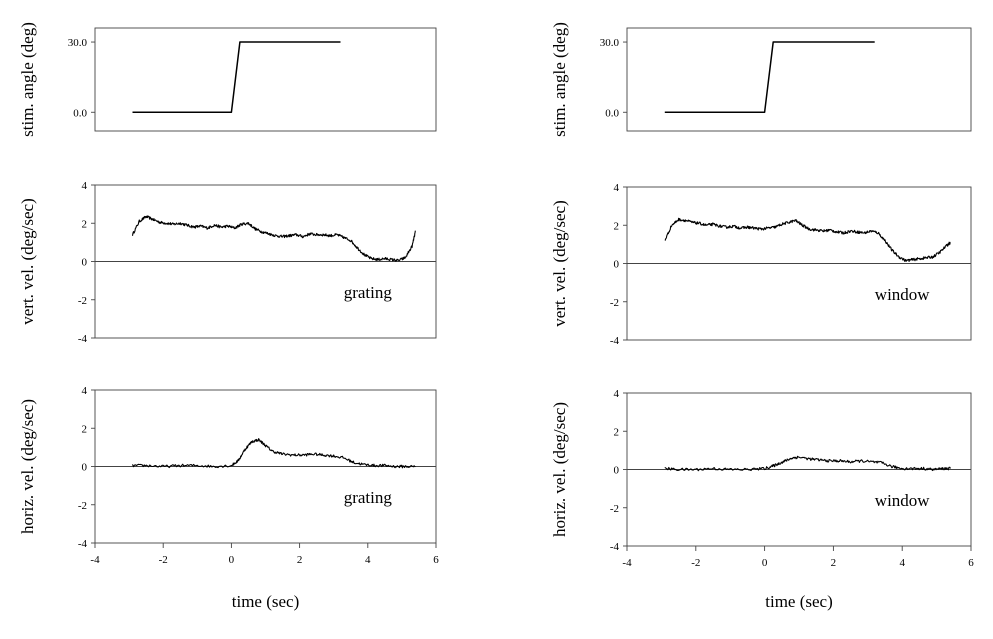 This screenshot has height=639, width=993. I want to click on panel-2: -4 -2 0 2 4 vert. vel. (deg/sec) grating, so click(227, 262).